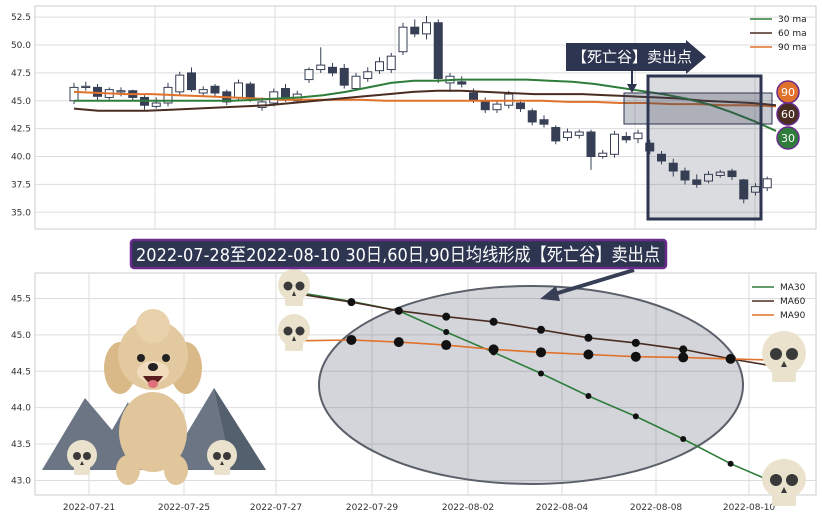  Describe the element at coordinates (562, 508) in the screenshot. I see `bottom-x-tick-label: 2022-08-04` at that location.